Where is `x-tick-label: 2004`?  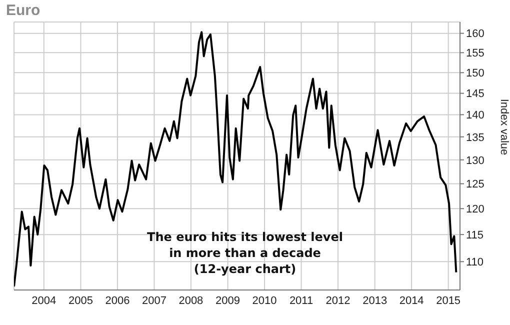 x-tick-label: 2004 is located at coordinates (44, 300).